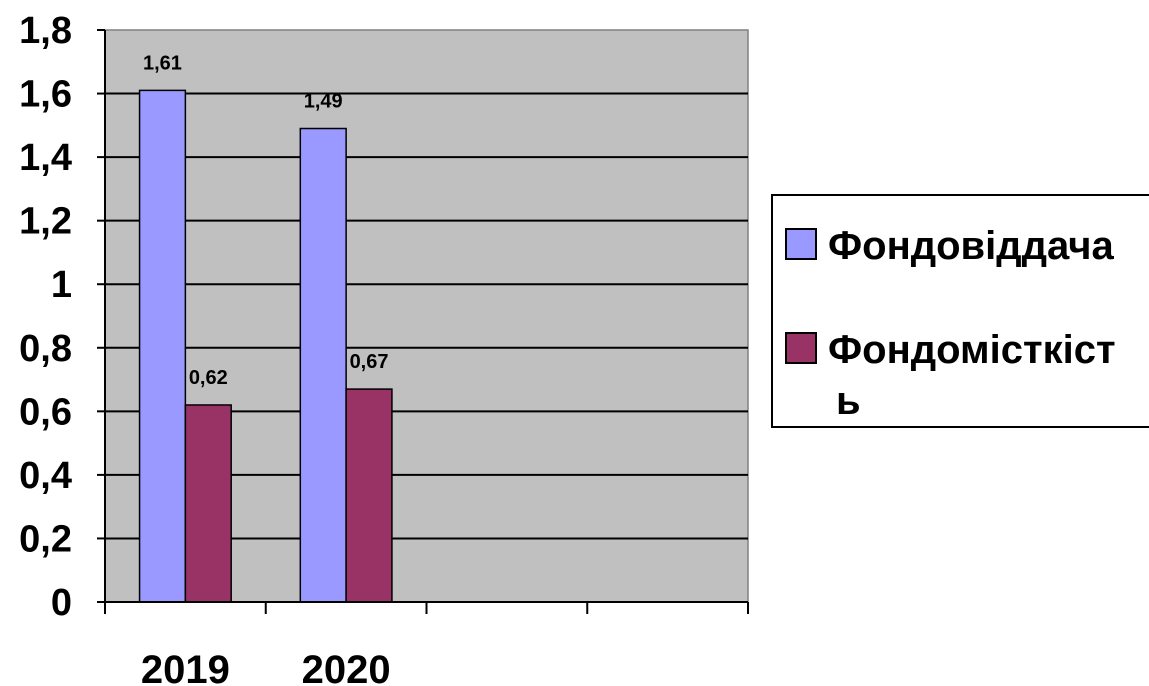 The image size is (1149, 686). Describe the element at coordinates (266, 667) in the screenshot. I see `x-category-labels: 2019 2020` at that location.